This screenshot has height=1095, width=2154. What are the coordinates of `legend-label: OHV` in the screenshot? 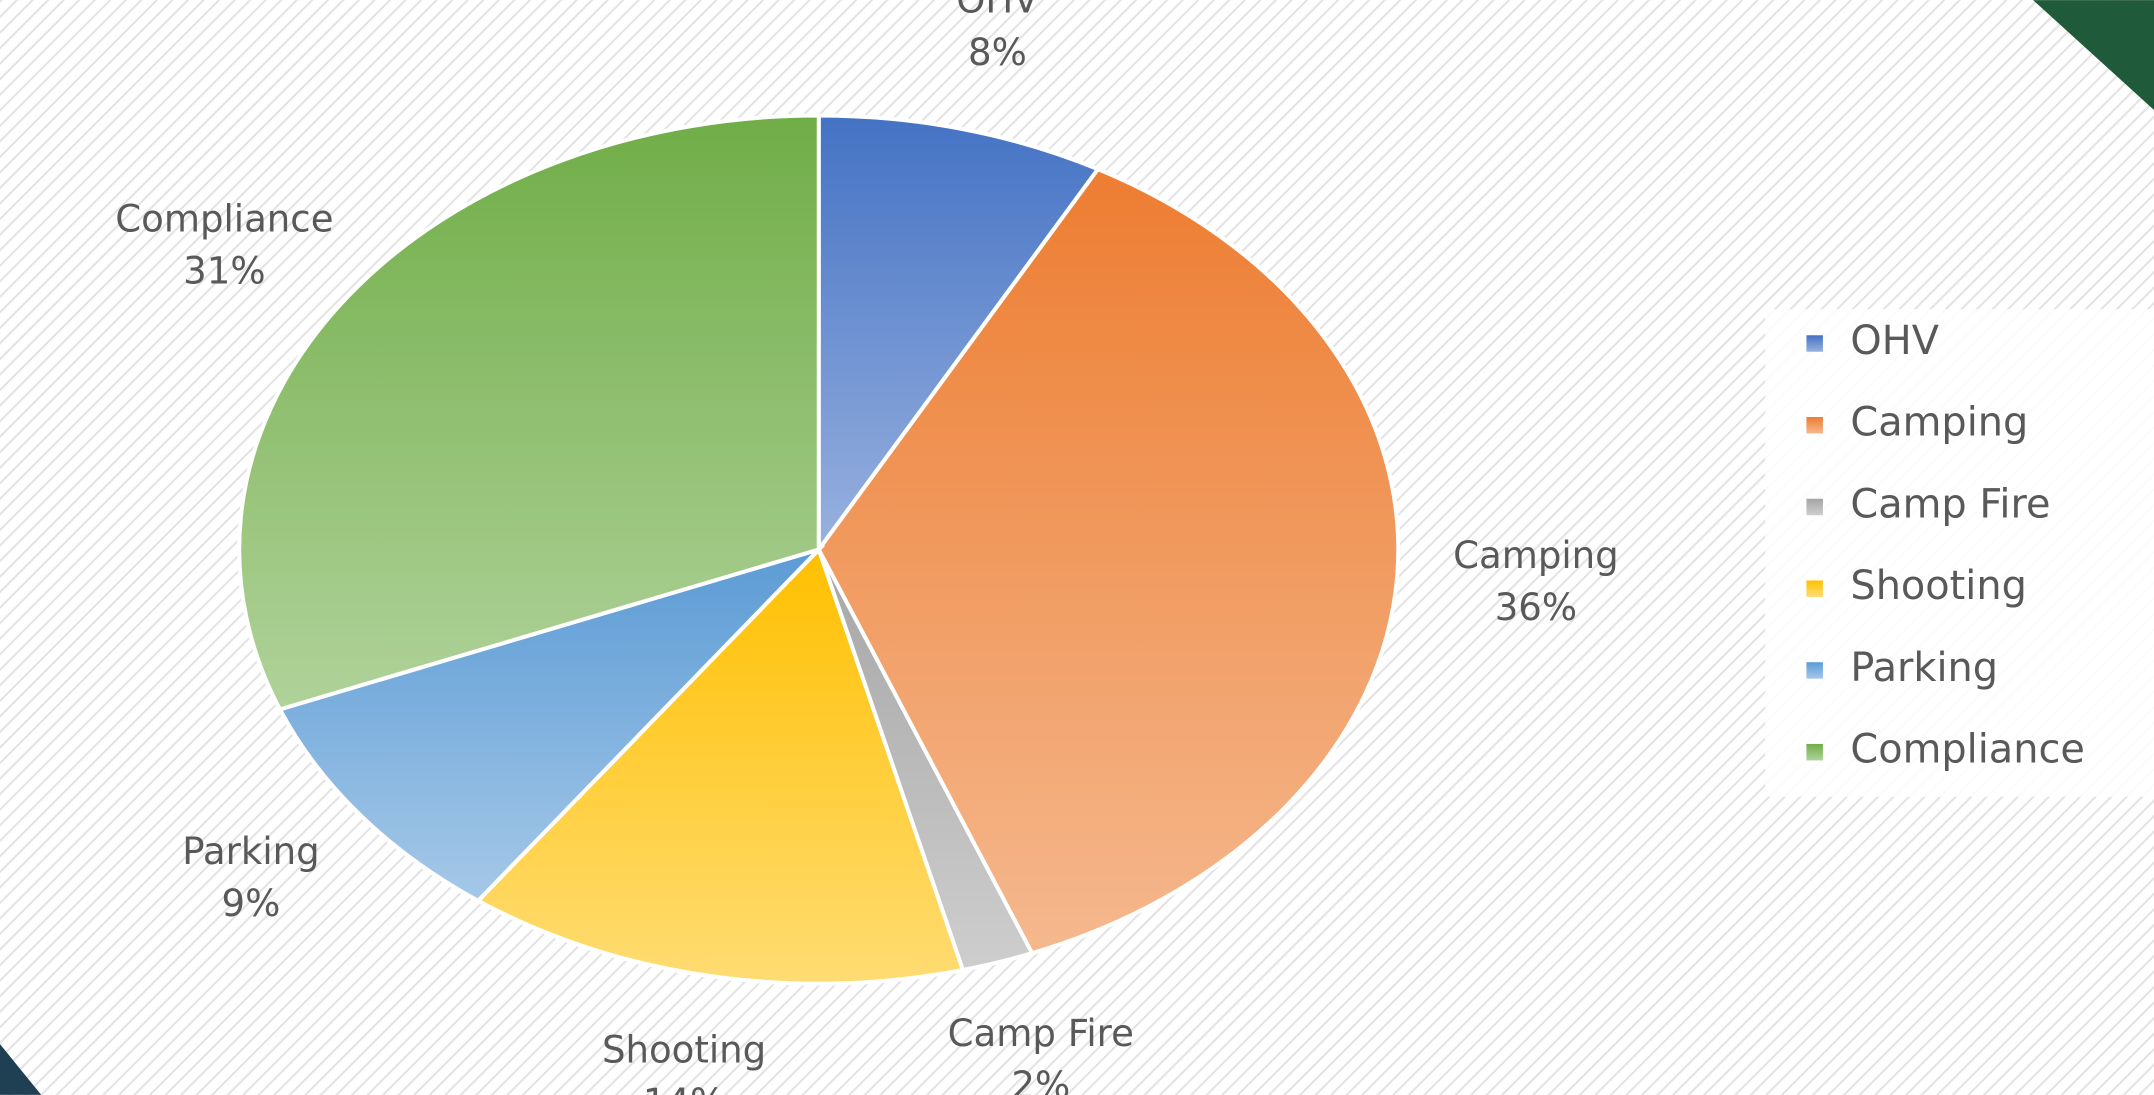 It's located at (1894, 341).